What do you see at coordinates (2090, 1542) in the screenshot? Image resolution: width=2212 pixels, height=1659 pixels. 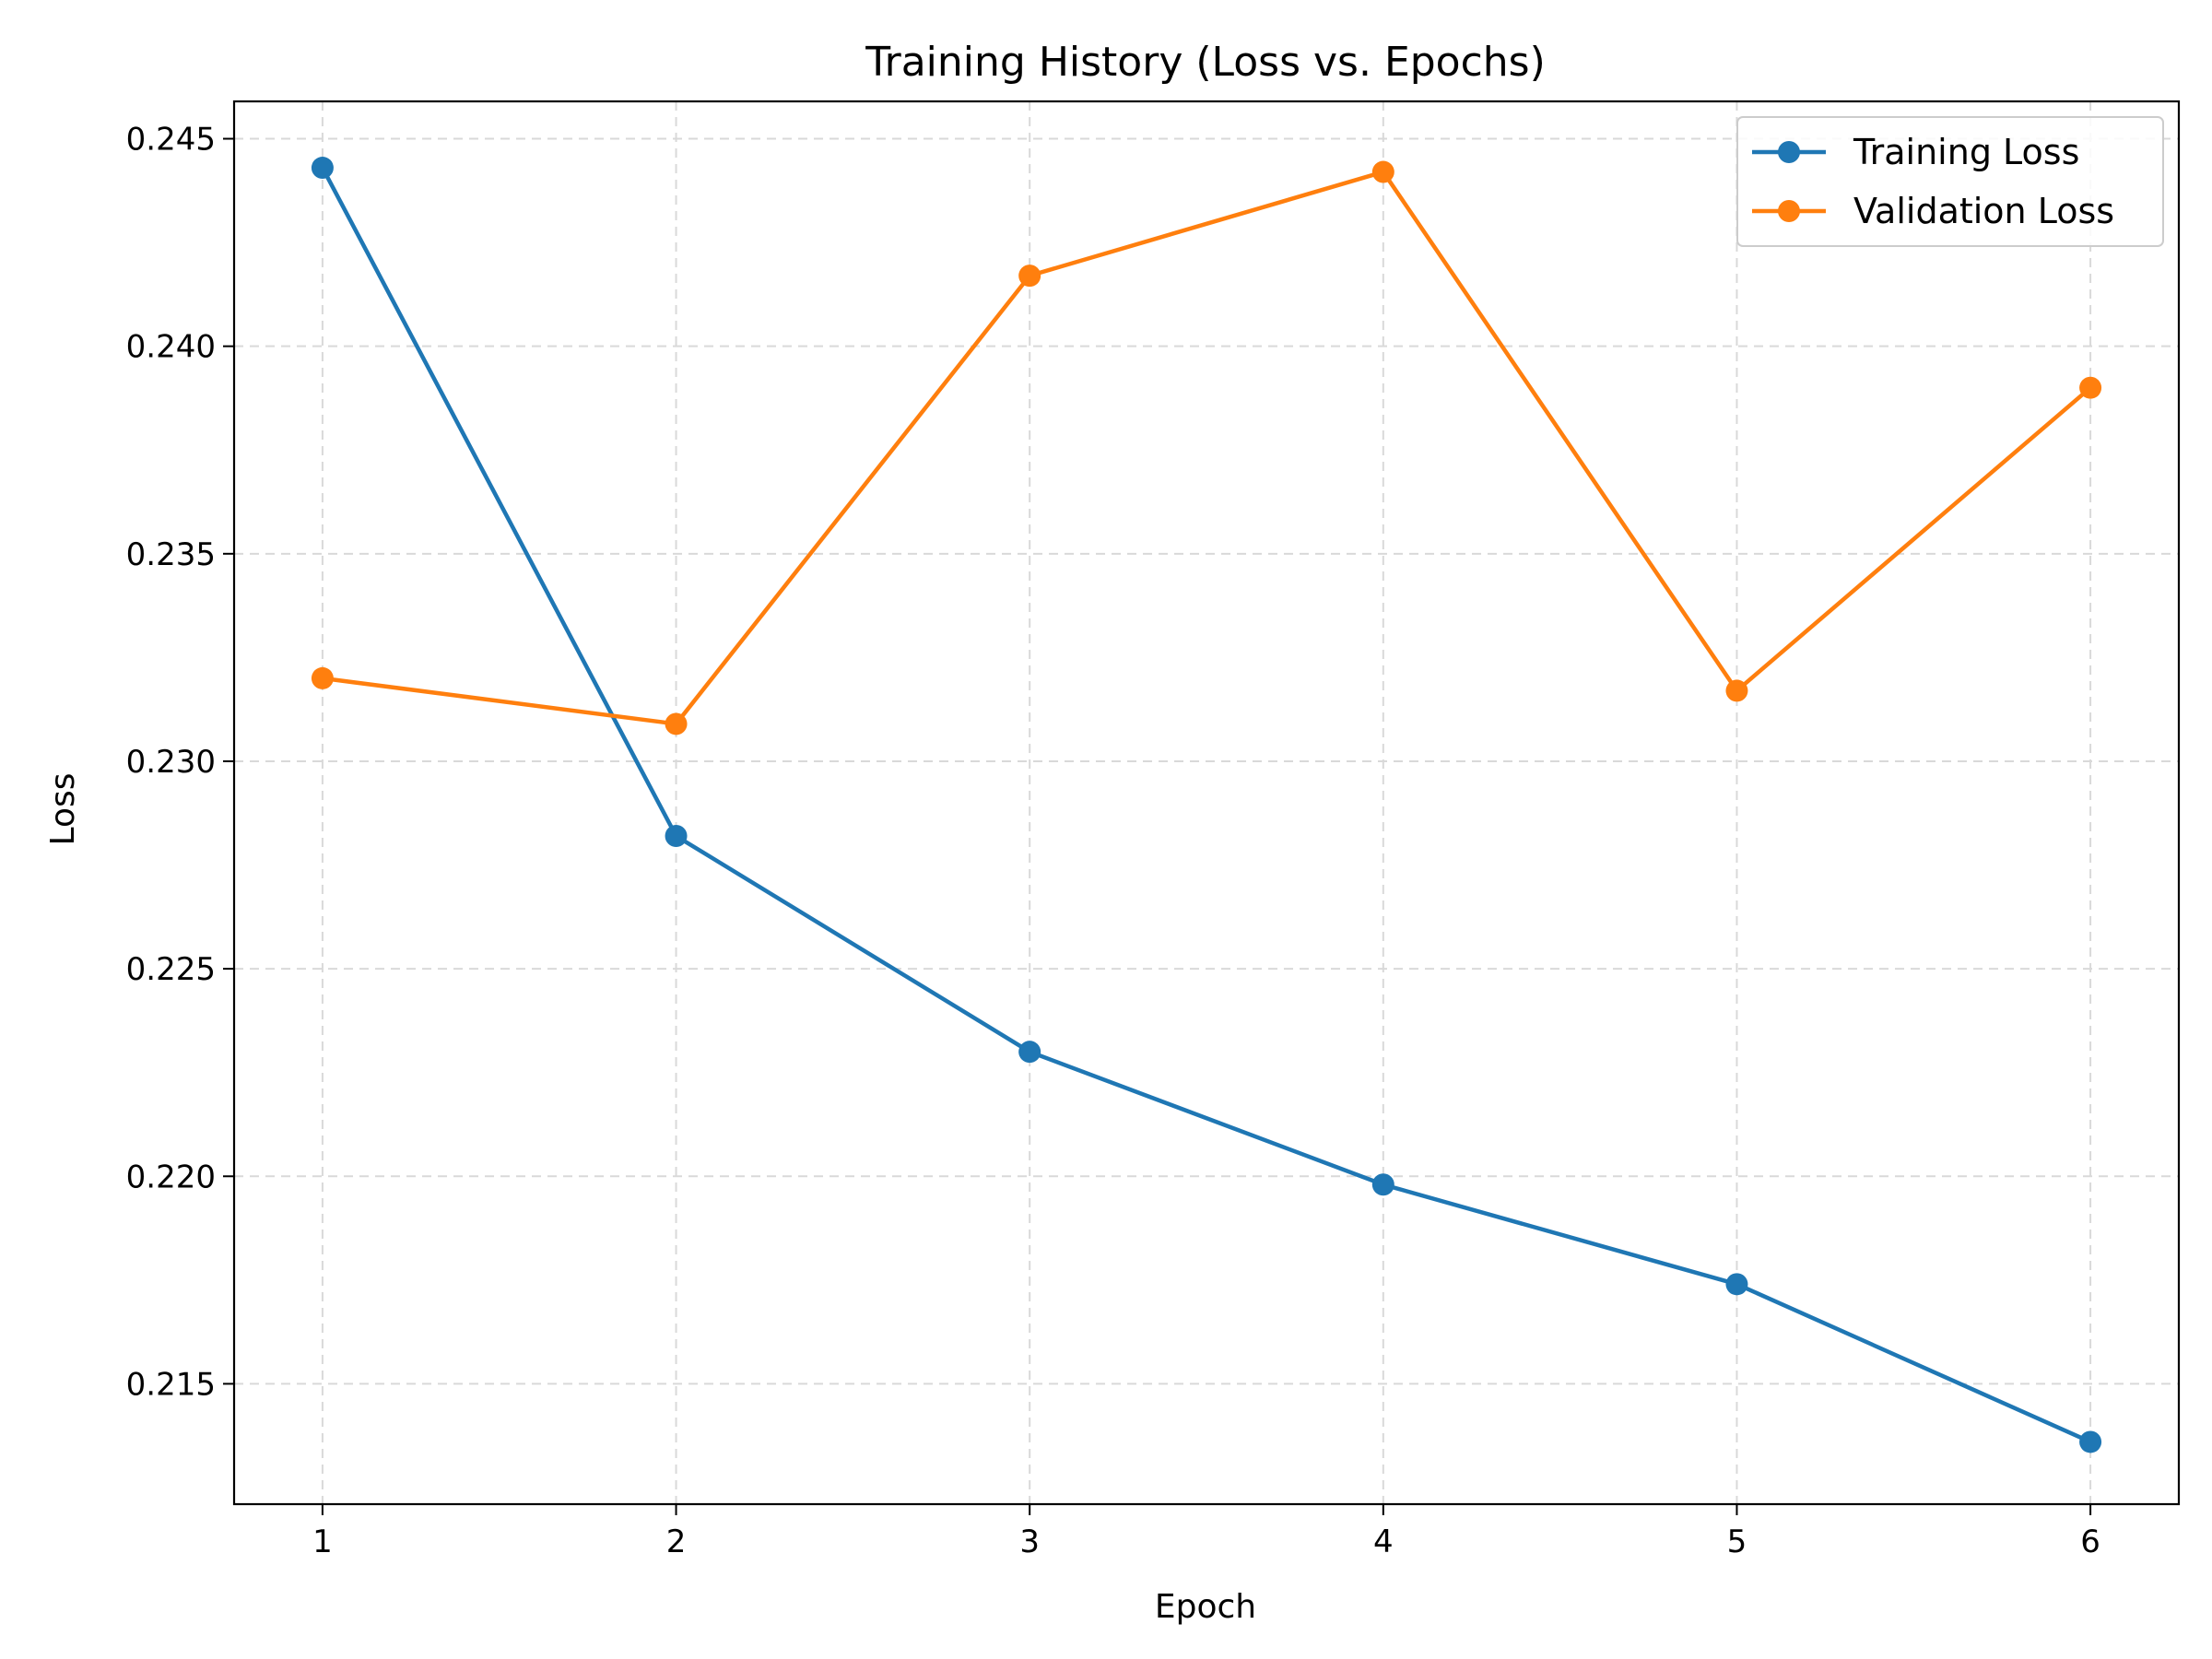 I see `x-tick-label: 6` at bounding box center [2090, 1542].